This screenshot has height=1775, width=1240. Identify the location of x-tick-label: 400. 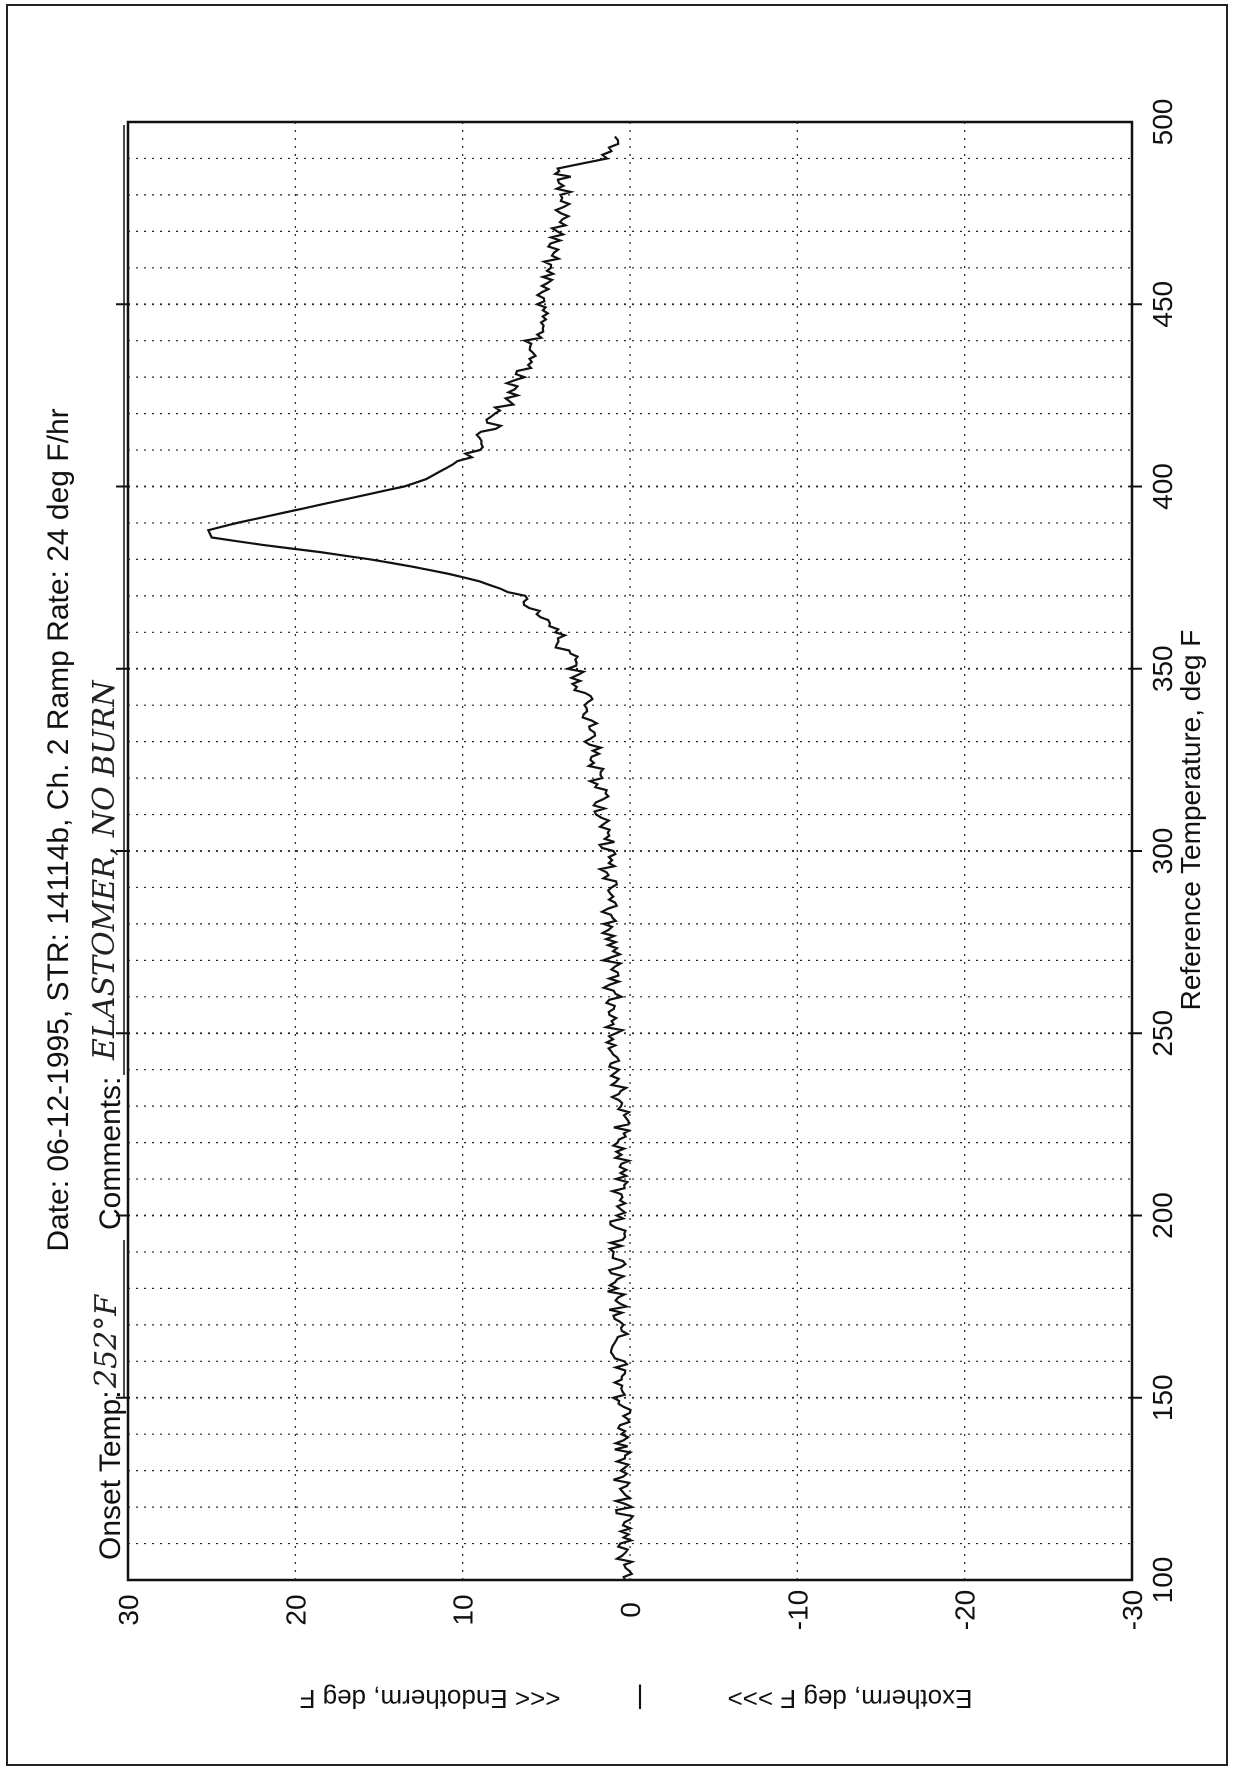
(1162, 486).